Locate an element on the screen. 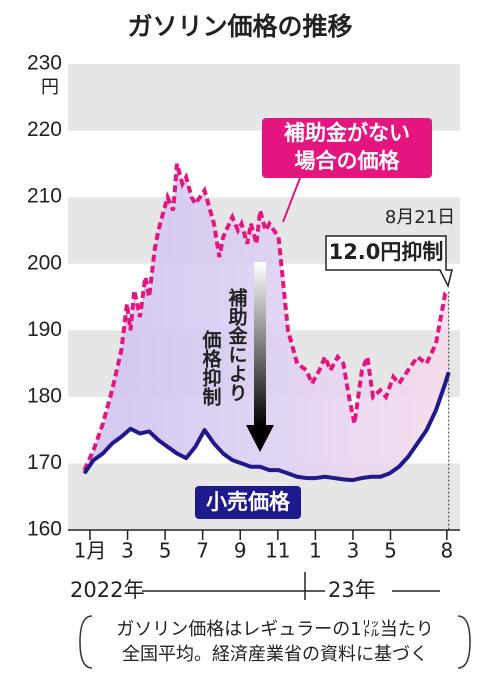 The height and width of the screenshot is (677, 480). y-unit: 円 is located at coordinates (50, 87).